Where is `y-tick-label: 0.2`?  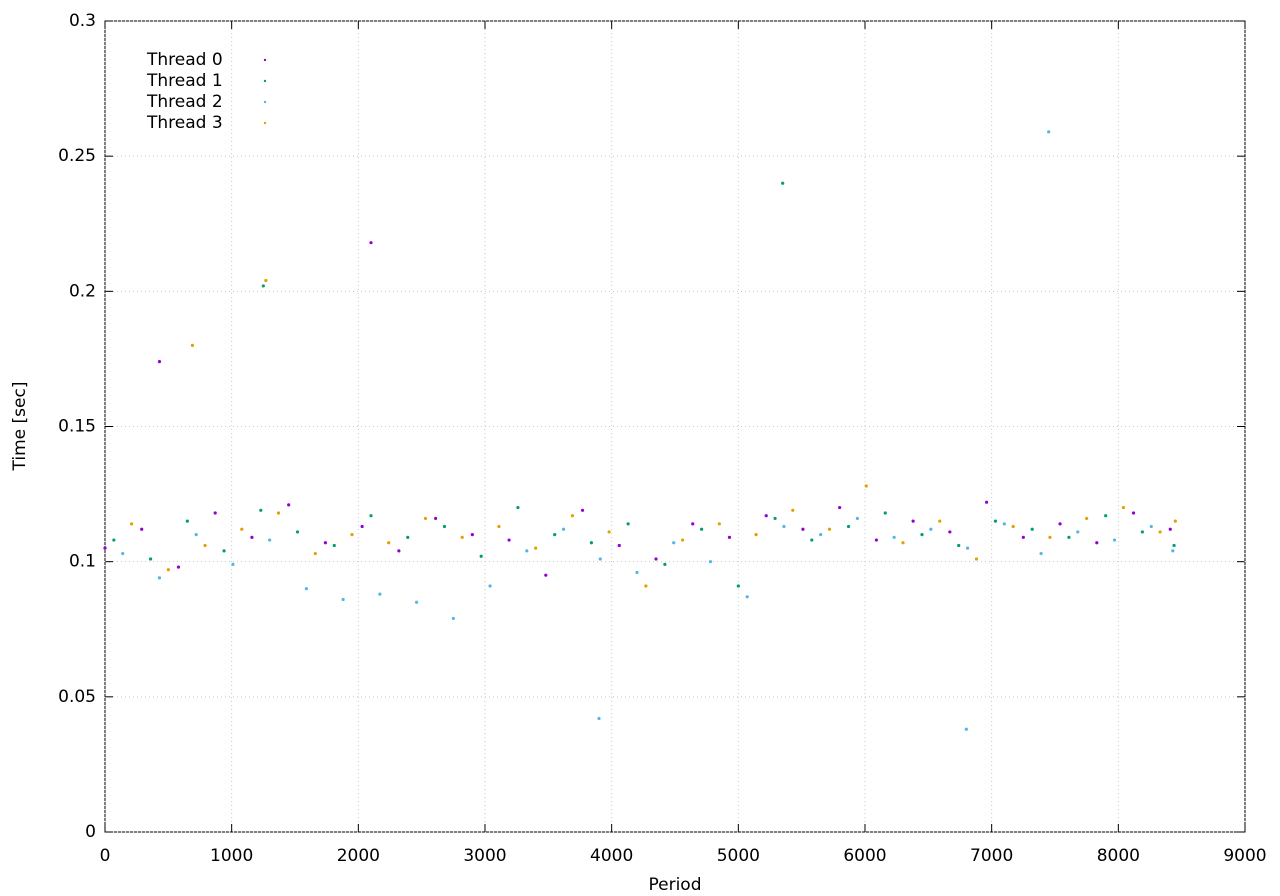 y-tick-label: 0.2 is located at coordinates (82, 291).